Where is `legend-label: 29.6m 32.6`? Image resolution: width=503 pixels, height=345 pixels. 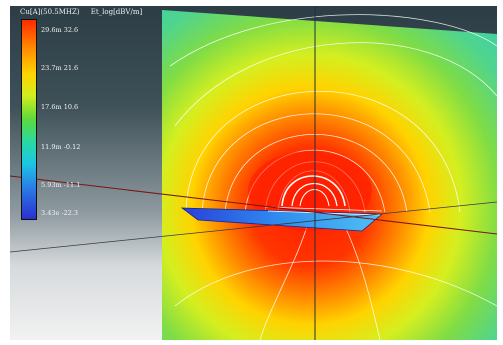
legend-label: 29.6m 32.6 is located at coordinates (60, 30).